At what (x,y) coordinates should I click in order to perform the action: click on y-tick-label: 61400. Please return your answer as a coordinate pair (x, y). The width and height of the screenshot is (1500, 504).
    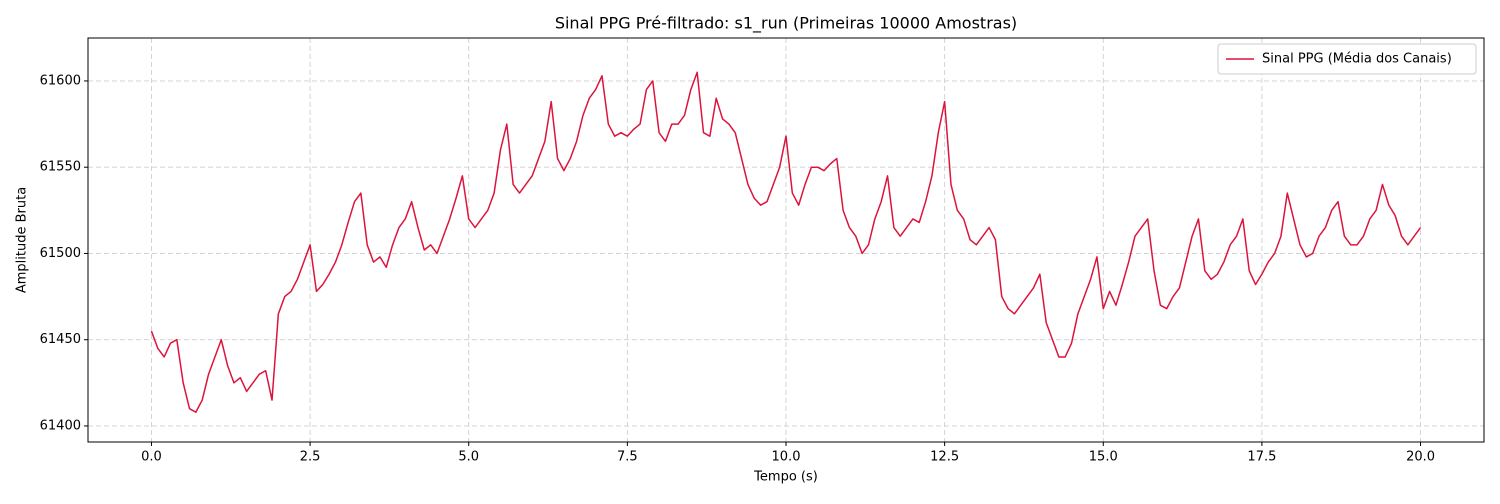
    Looking at the image, I should click on (60, 425).